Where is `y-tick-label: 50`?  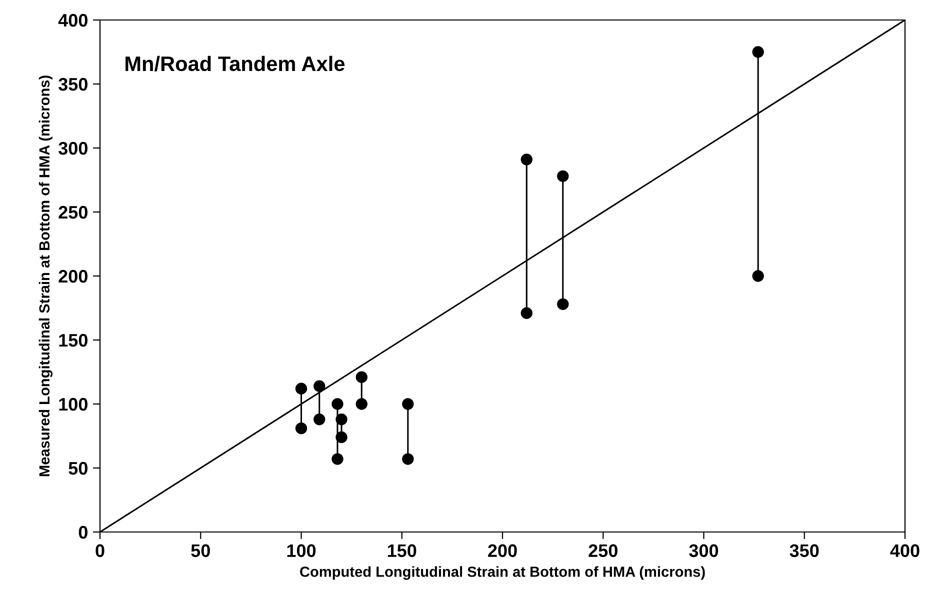
y-tick-label: 50 is located at coordinates (78, 468).